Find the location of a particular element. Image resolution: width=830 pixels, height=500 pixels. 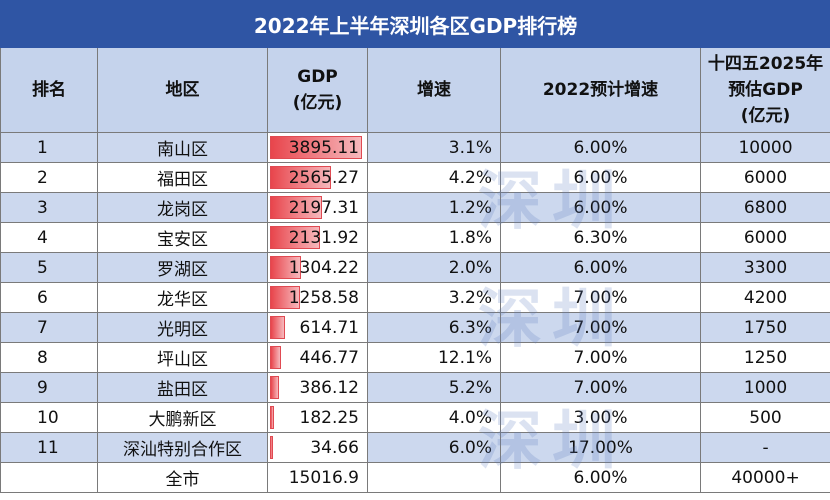

gdp-value: 182.25 is located at coordinates (329, 417).